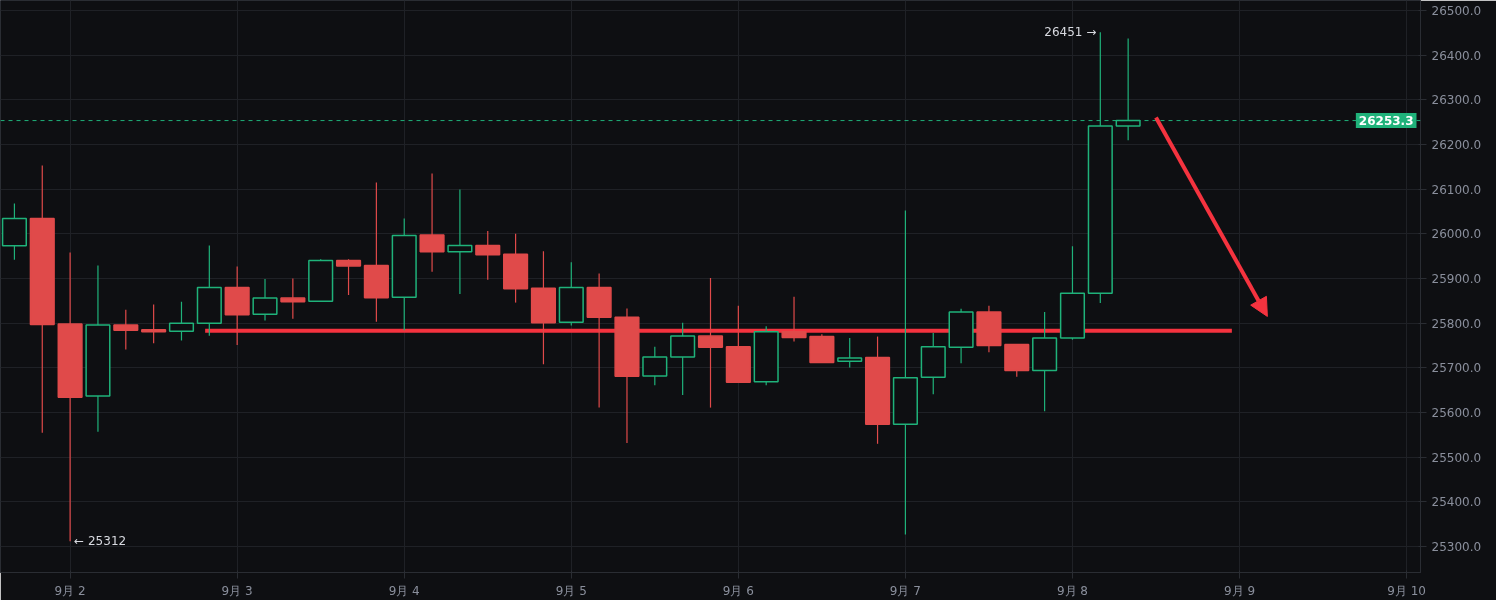 Image resolution: width=1496 pixels, height=600 pixels. I want to click on ref-line-label: 26253.3, so click(1386, 121).